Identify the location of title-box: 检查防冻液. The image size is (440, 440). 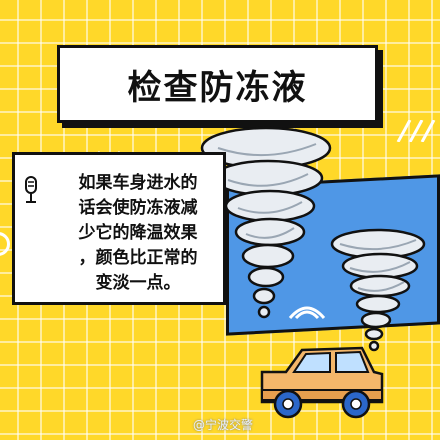
(217, 84).